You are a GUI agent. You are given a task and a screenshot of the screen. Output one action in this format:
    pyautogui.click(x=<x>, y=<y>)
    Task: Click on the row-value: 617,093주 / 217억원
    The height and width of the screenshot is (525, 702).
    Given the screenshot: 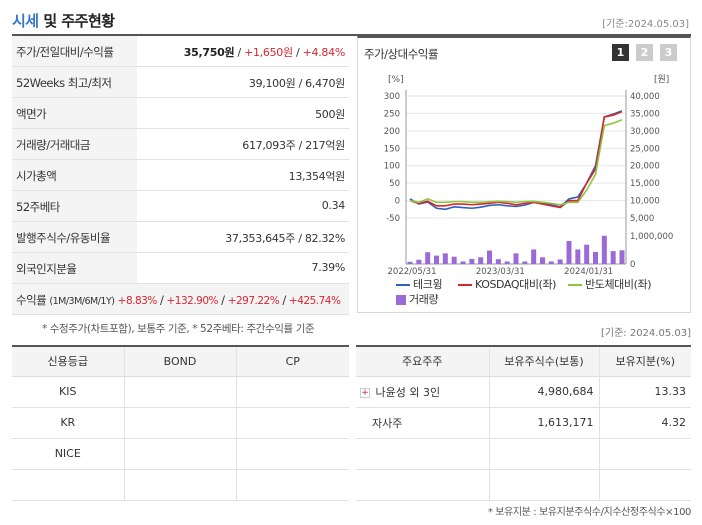 What is the action you would take?
    pyautogui.click(x=293, y=145)
    